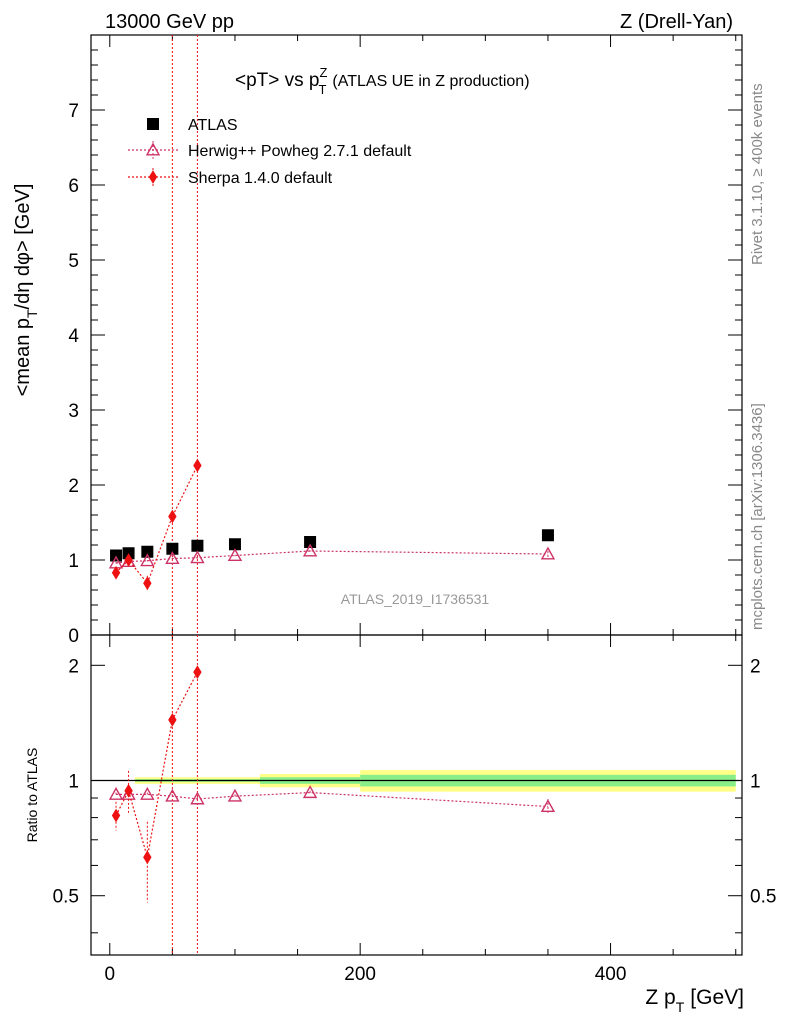 This screenshot has height=1024, width=786. I want to click on y-tick-label-5: 5, so click(73, 261).